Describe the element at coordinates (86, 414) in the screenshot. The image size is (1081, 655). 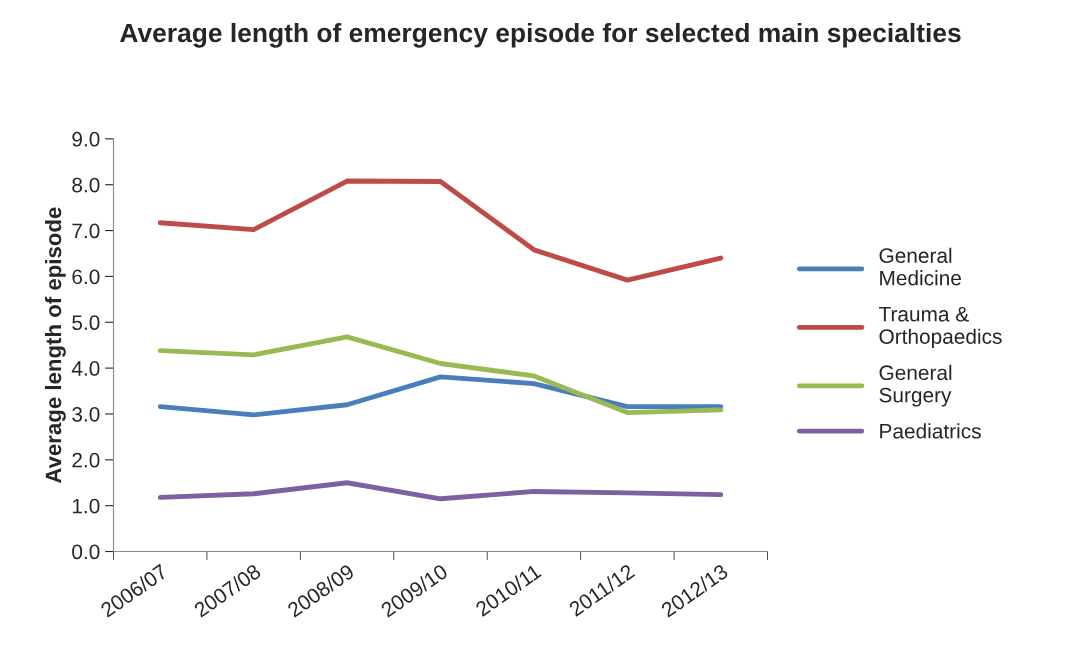
I see `y-tick-label: 3.0` at that location.